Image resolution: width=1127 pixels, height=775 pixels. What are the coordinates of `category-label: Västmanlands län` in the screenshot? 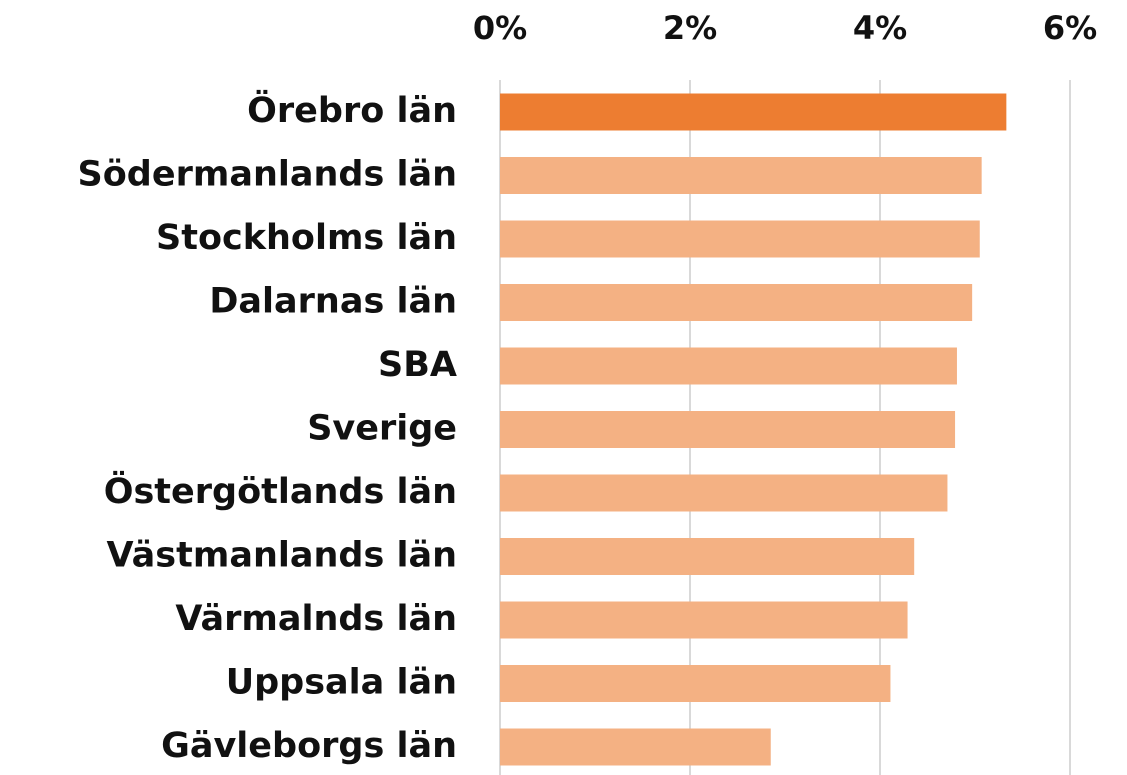 It's located at (282, 556).